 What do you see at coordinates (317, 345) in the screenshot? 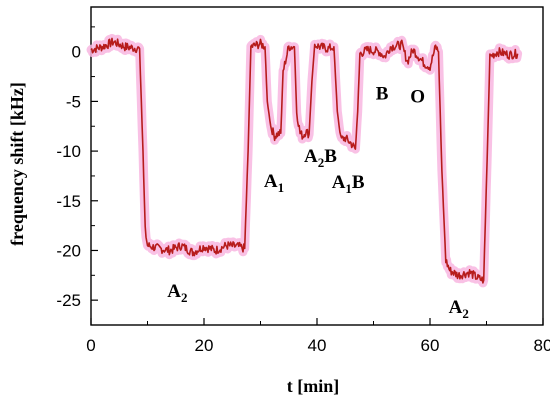
I see `x-tick-label: 40` at bounding box center [317, 345].